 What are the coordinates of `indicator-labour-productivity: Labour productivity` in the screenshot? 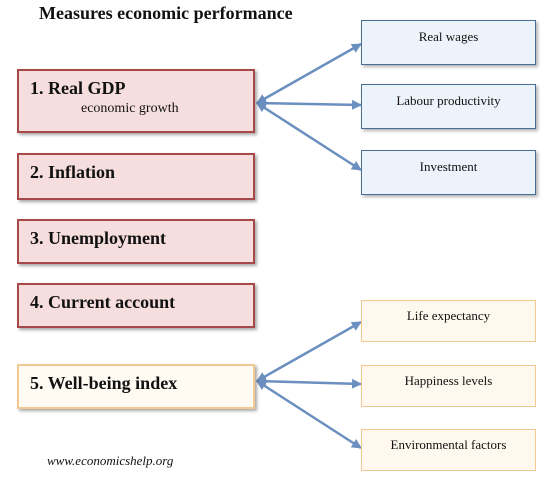 It's located at (448, 106).